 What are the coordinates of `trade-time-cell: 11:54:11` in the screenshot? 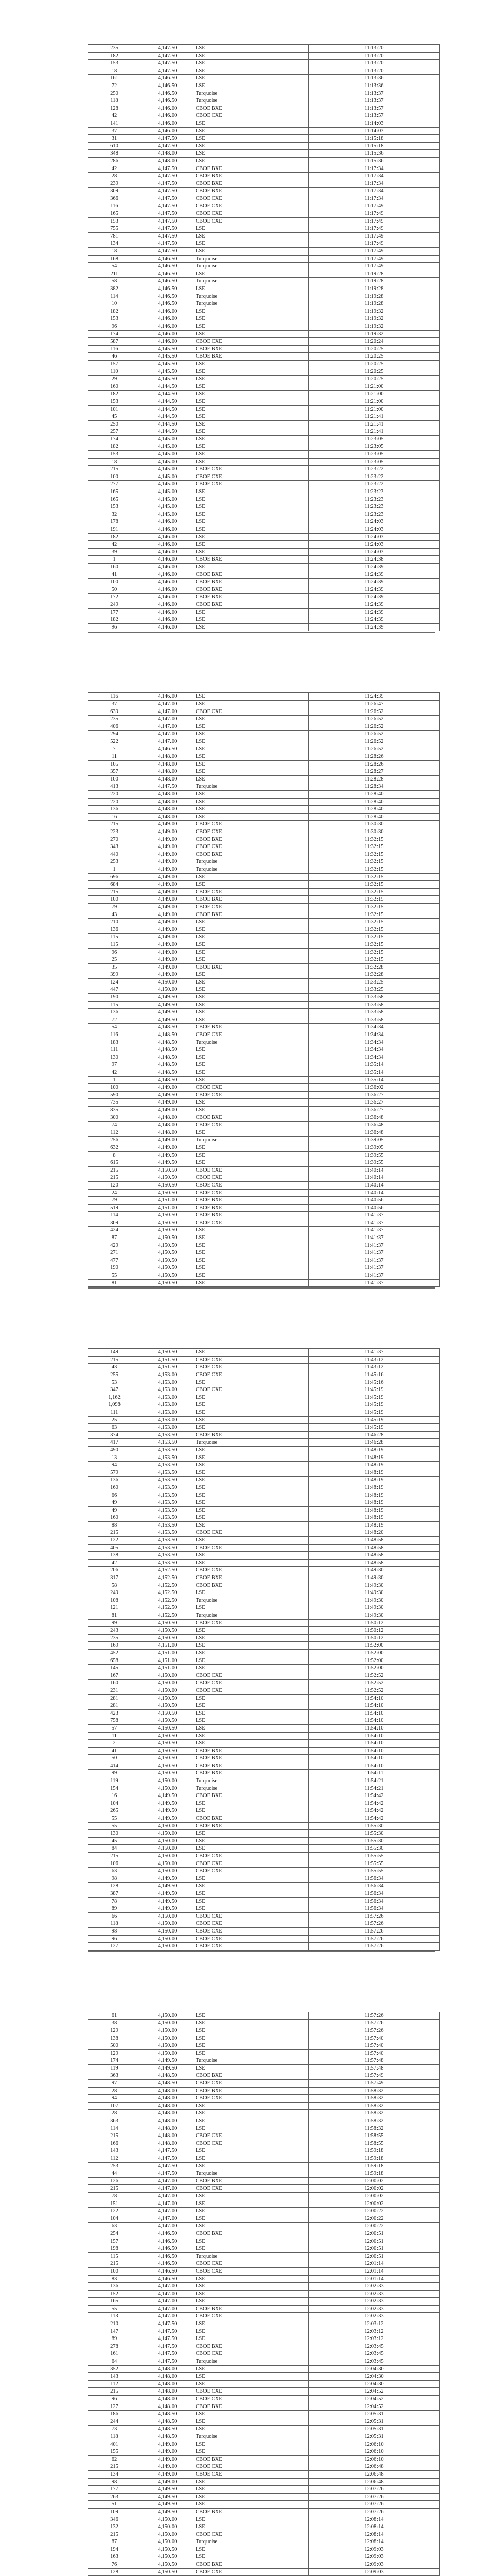 It's located at (374, 1773).